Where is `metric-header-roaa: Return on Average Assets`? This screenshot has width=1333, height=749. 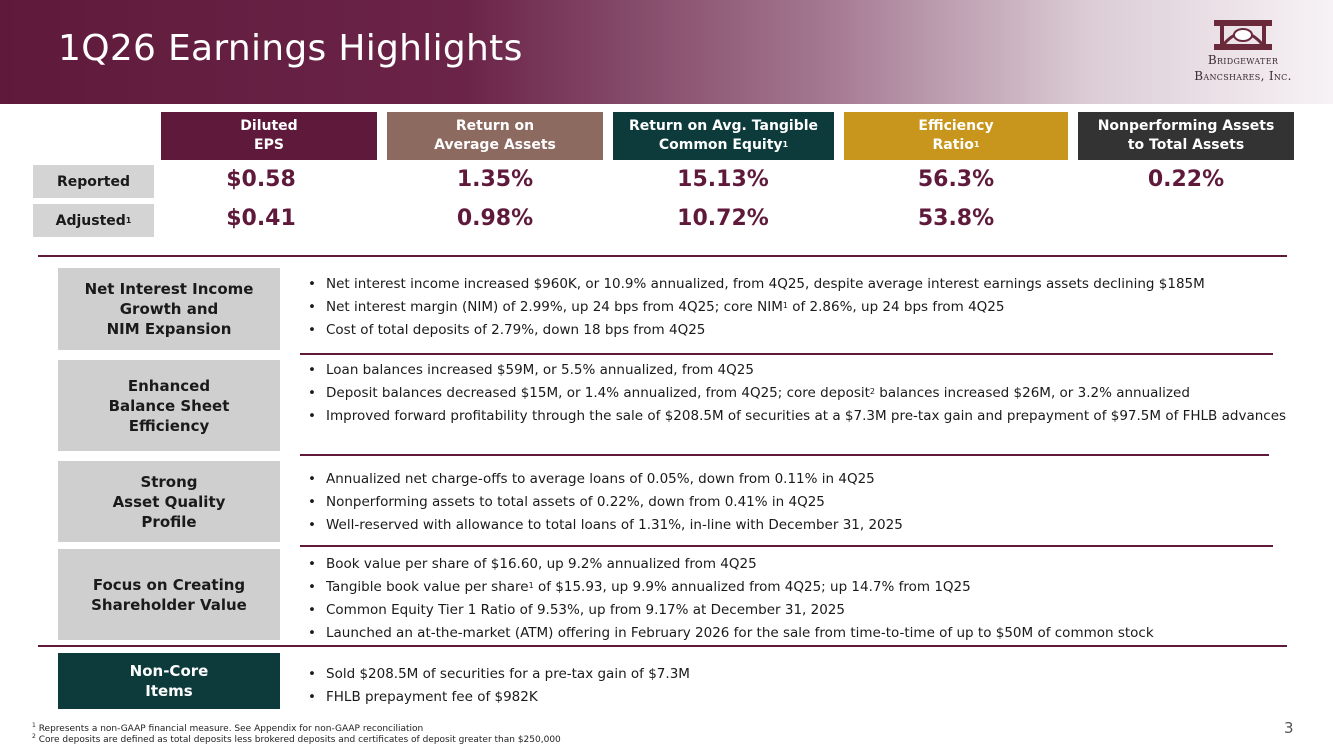 metric-header-roaa: Return on Average Assets is located at coordinates (495, 136).